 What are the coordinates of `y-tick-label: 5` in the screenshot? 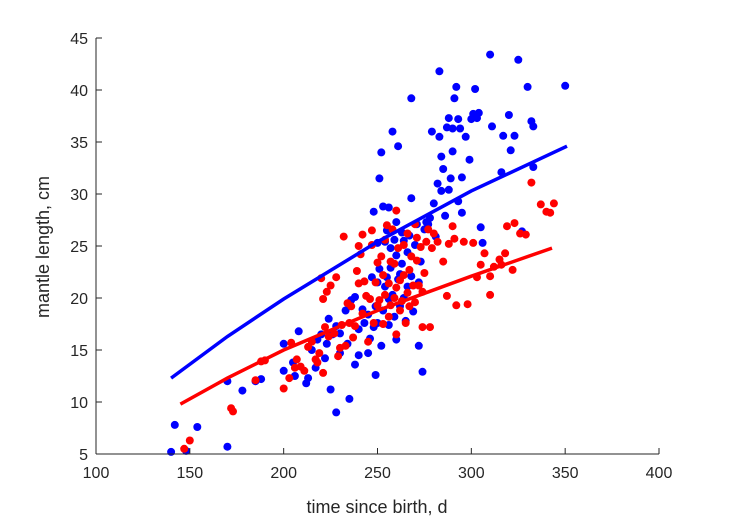 It's located at (83, 455).